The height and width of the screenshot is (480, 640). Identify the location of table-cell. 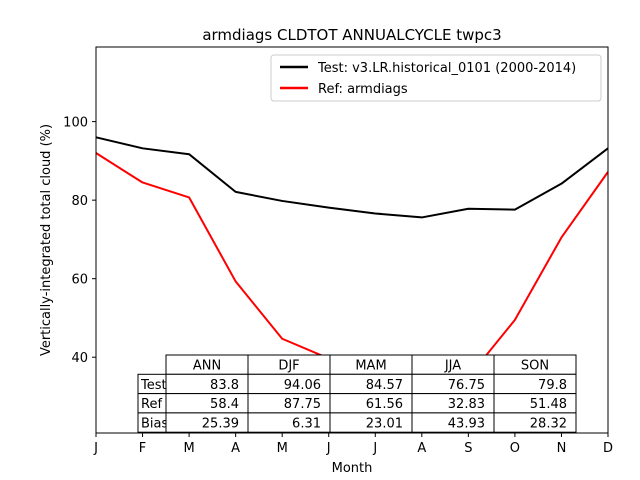
(535, 422).